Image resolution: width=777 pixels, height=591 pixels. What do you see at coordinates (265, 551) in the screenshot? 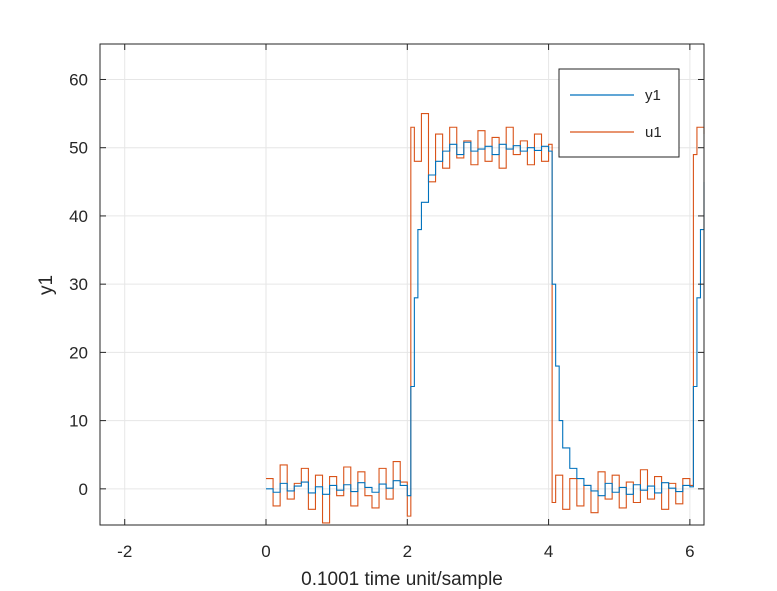
I see `x-tick-label: 0` at bounding box center [265, 551].